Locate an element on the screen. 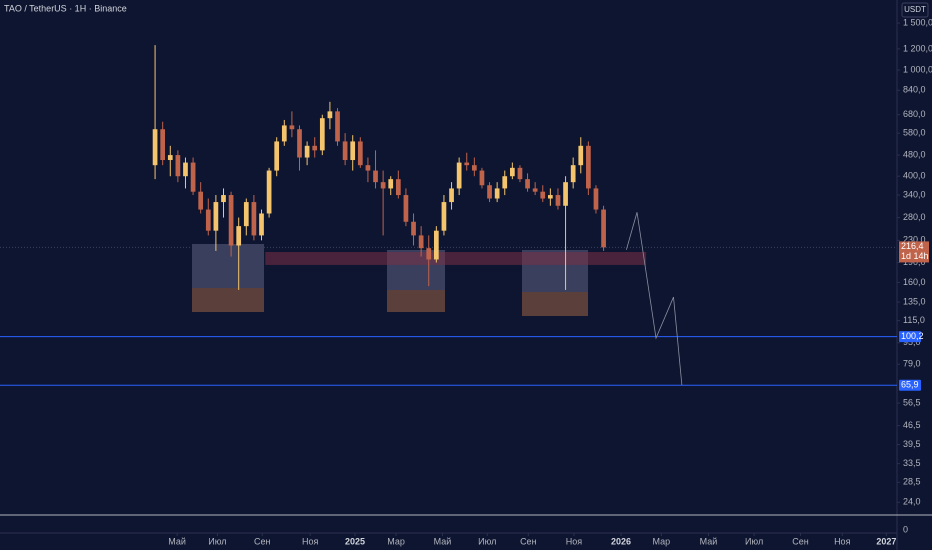 This screenshot has height=550, width=932. lower-pane-tick-label: 0 is located at coordinates (905, 529).